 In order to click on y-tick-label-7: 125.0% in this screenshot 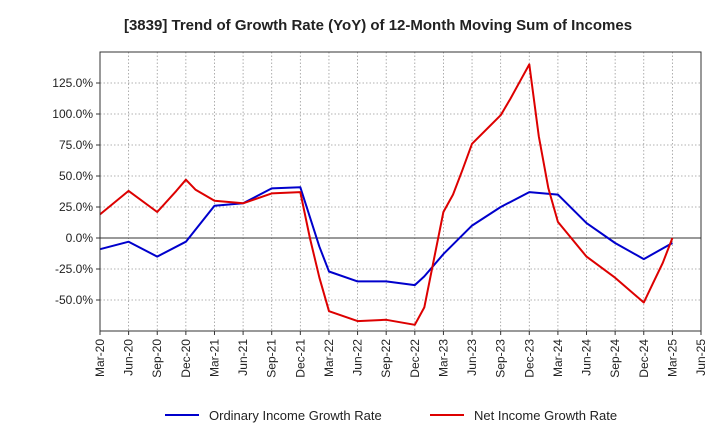, I will do `click(72, 83)`.